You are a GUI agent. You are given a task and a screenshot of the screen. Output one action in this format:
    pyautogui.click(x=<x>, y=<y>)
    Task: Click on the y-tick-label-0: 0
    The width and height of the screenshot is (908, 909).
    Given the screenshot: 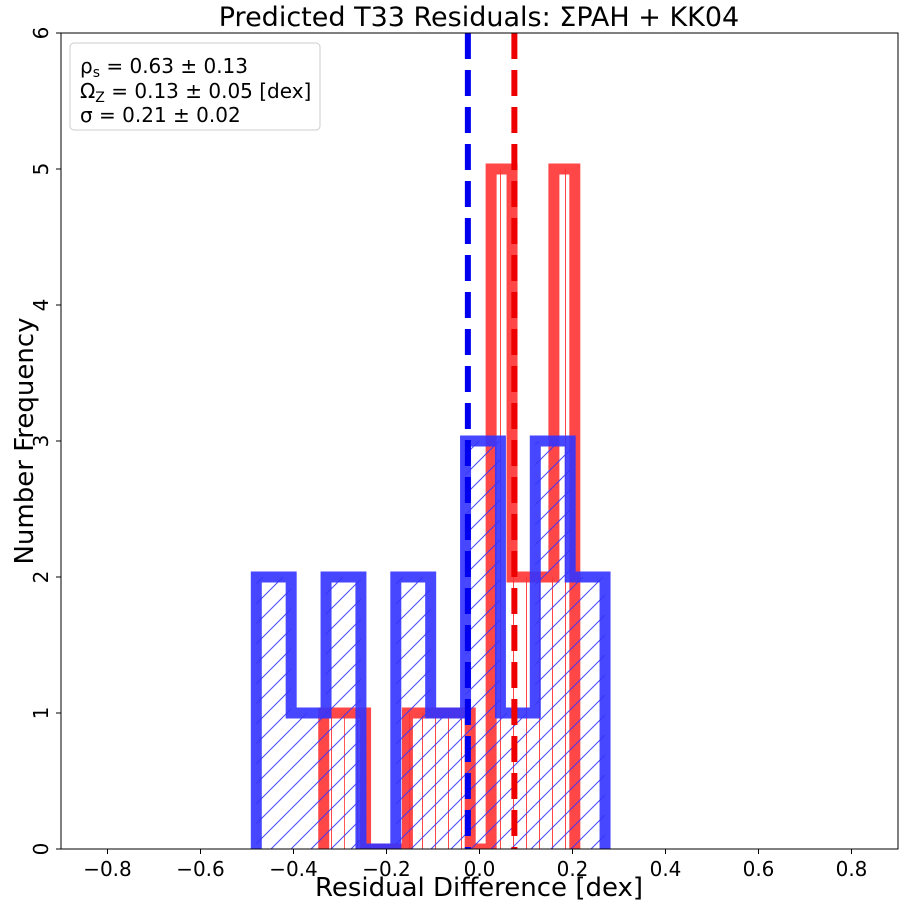 What is the action you would take?
    pyautogui.click(x=41, y=849)
    